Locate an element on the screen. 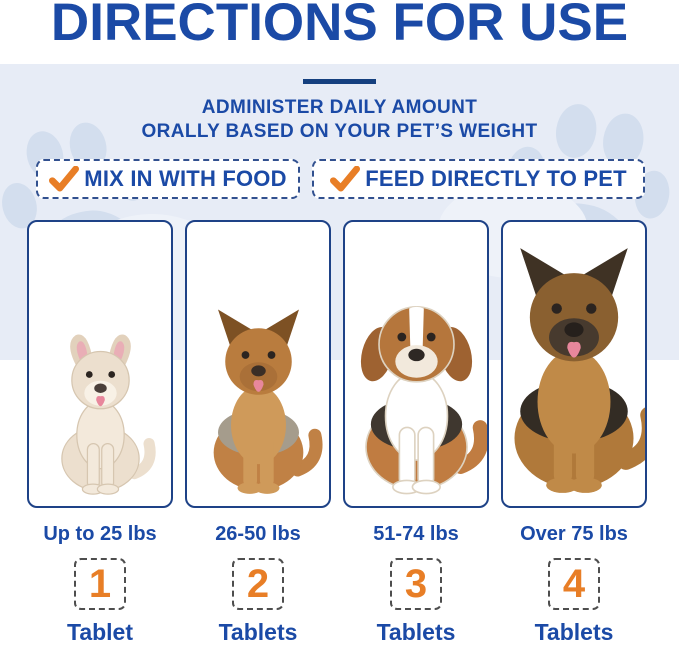 The height and width of the screenshot is (647, 679). weight-label: 26-50 lbs is located at coordinates (258, 534).